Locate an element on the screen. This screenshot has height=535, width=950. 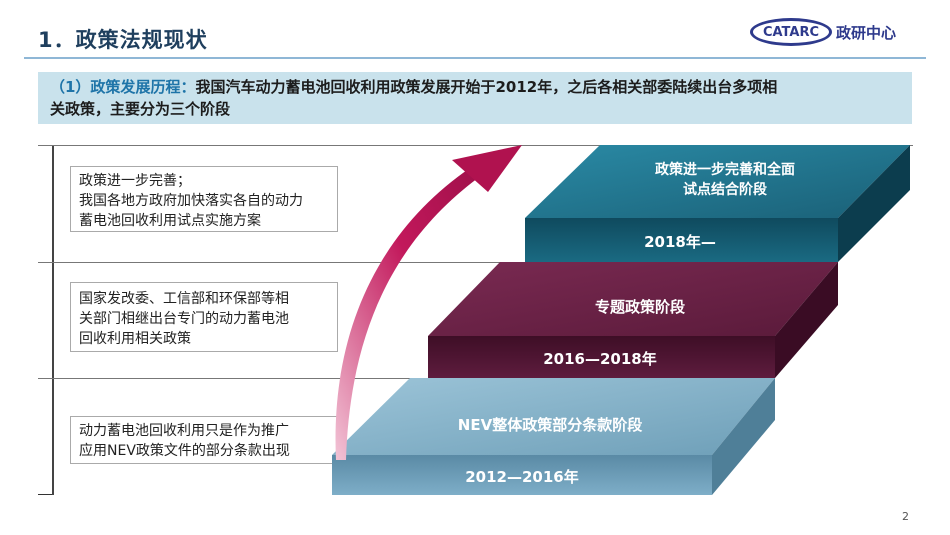
stage-3-name-line2: 试点结合阶段 is located at coordinates (725, 190).